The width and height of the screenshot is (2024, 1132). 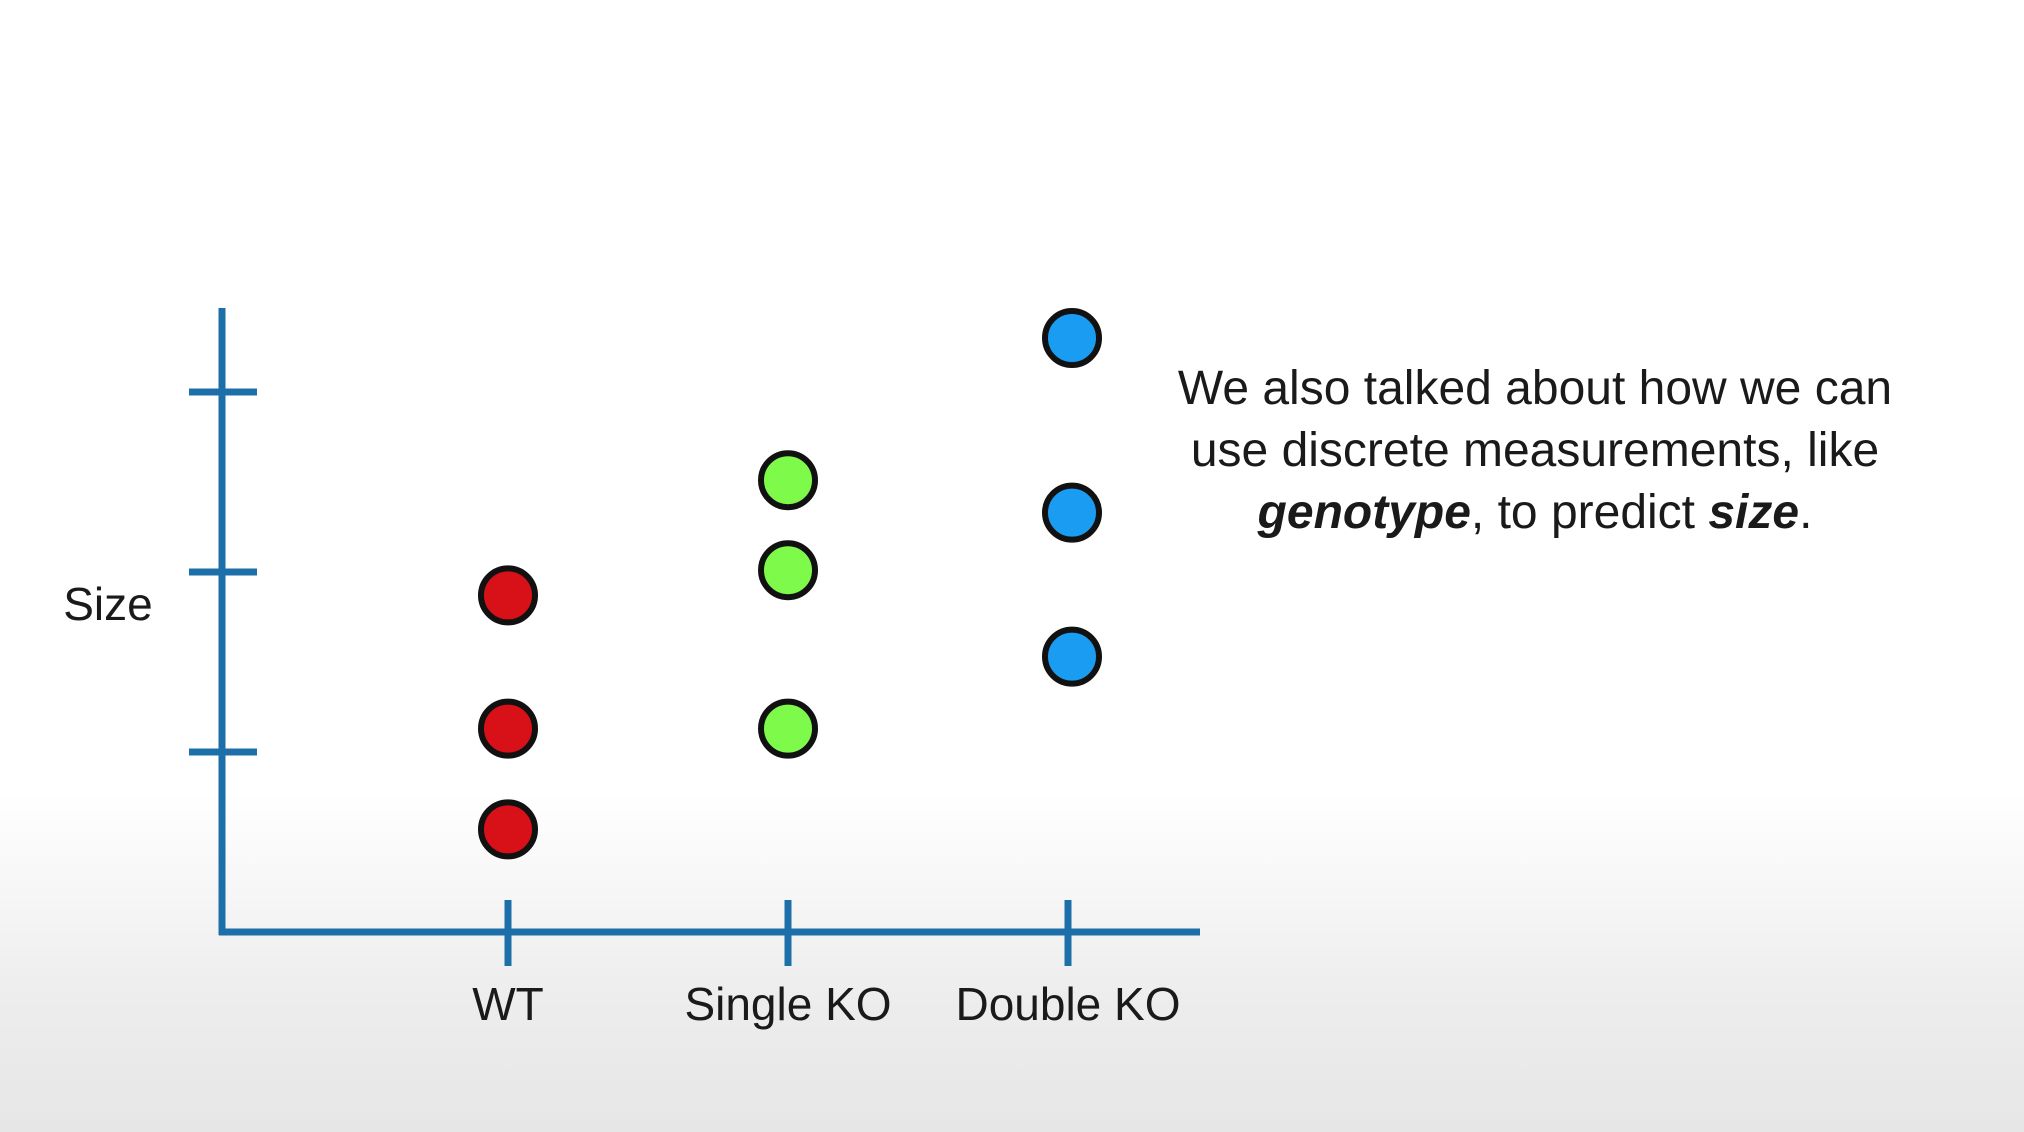 I want to click on x-tick-label-3: Double KO, so click(x=1067, y=1004).